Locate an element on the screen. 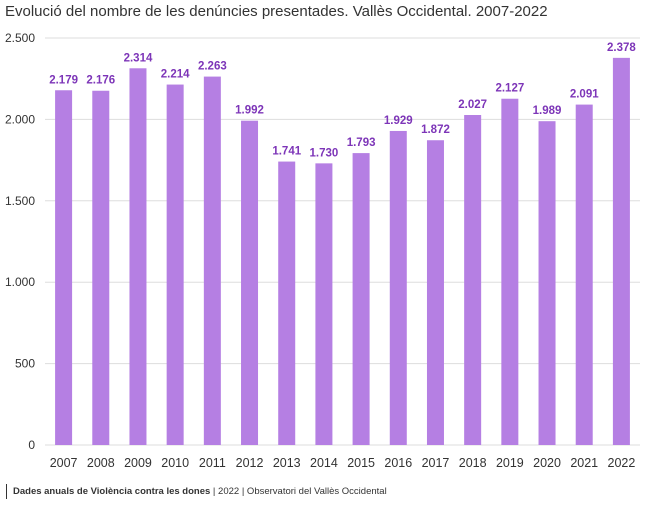  data-label: 2.027 is located at coordinates (472, 105).